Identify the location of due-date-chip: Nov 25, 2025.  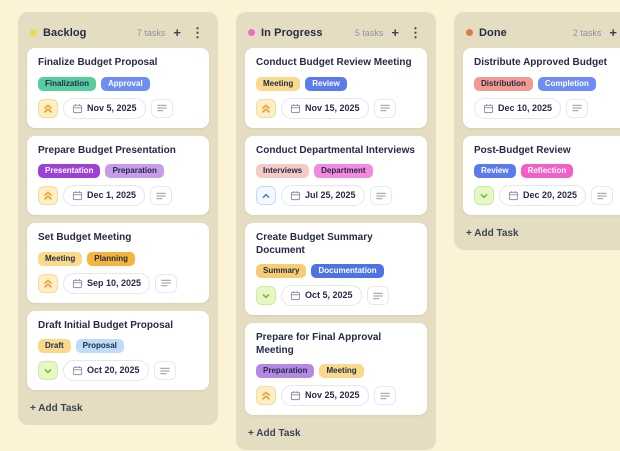
(325, 395).